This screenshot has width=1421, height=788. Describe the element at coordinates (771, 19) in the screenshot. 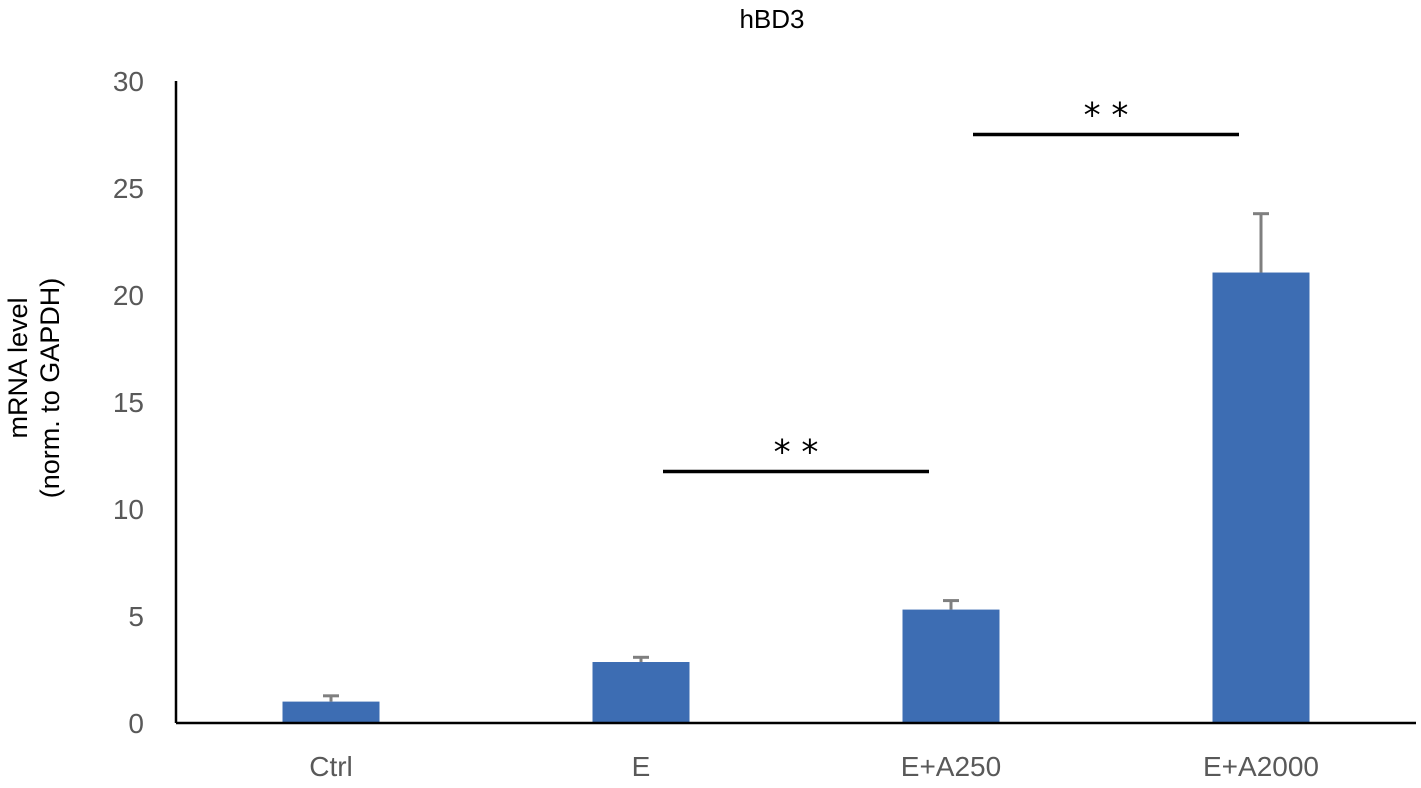

I see `chart-title: hBD3` at that location.